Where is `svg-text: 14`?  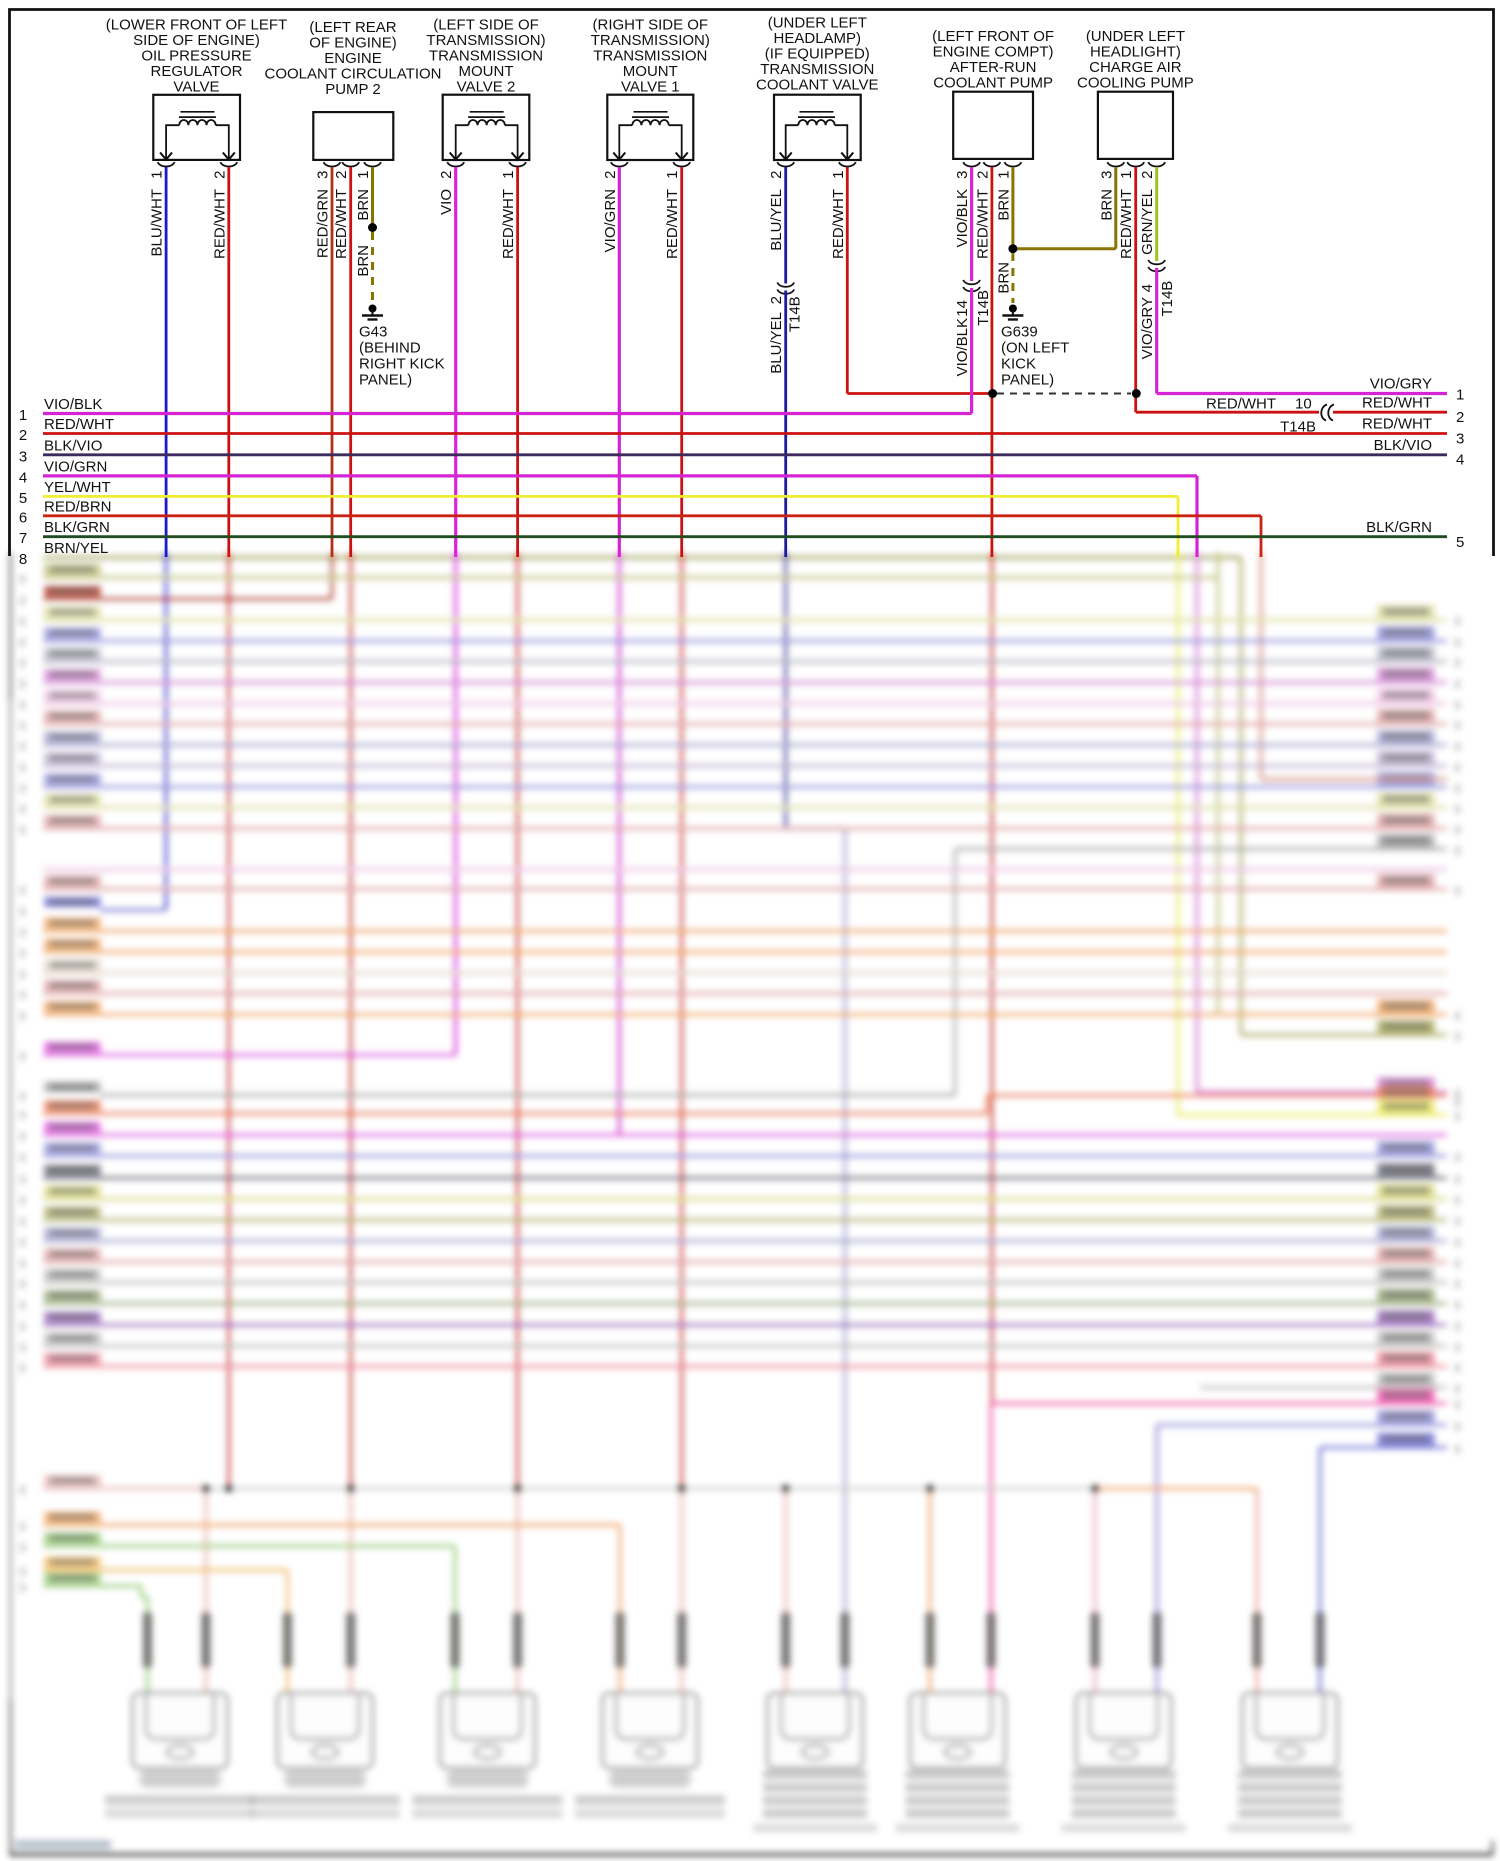 svg-text: 14 is located at coordinates (962, 308).